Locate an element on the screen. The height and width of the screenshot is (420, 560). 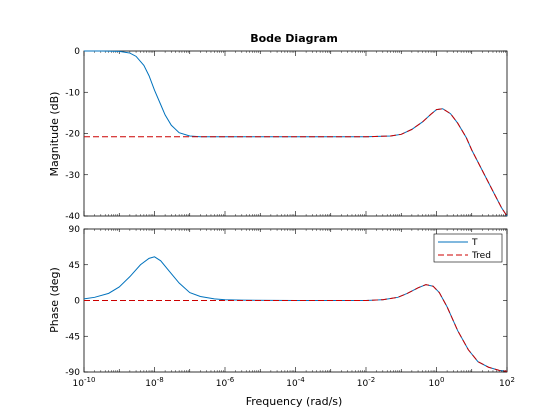
x-tick-label: 10² is located at coordinates (507, 382).